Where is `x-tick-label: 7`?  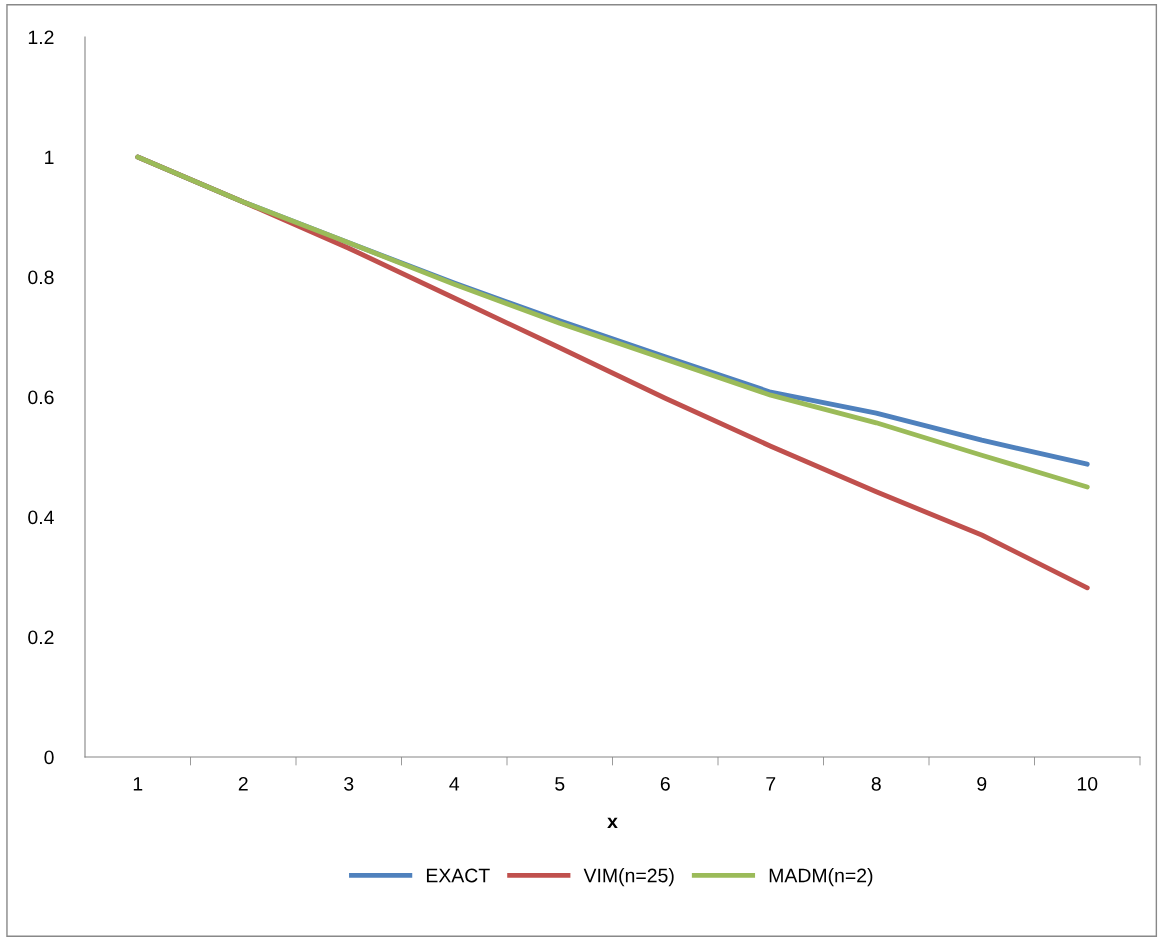 x-tick-label: 7 is located at coordinates (771, 784).